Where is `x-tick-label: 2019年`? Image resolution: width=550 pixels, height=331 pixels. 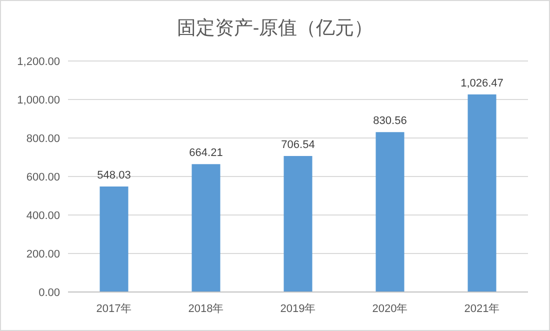
x-tick-label: 2019年 is located at coordinates (298, 309).